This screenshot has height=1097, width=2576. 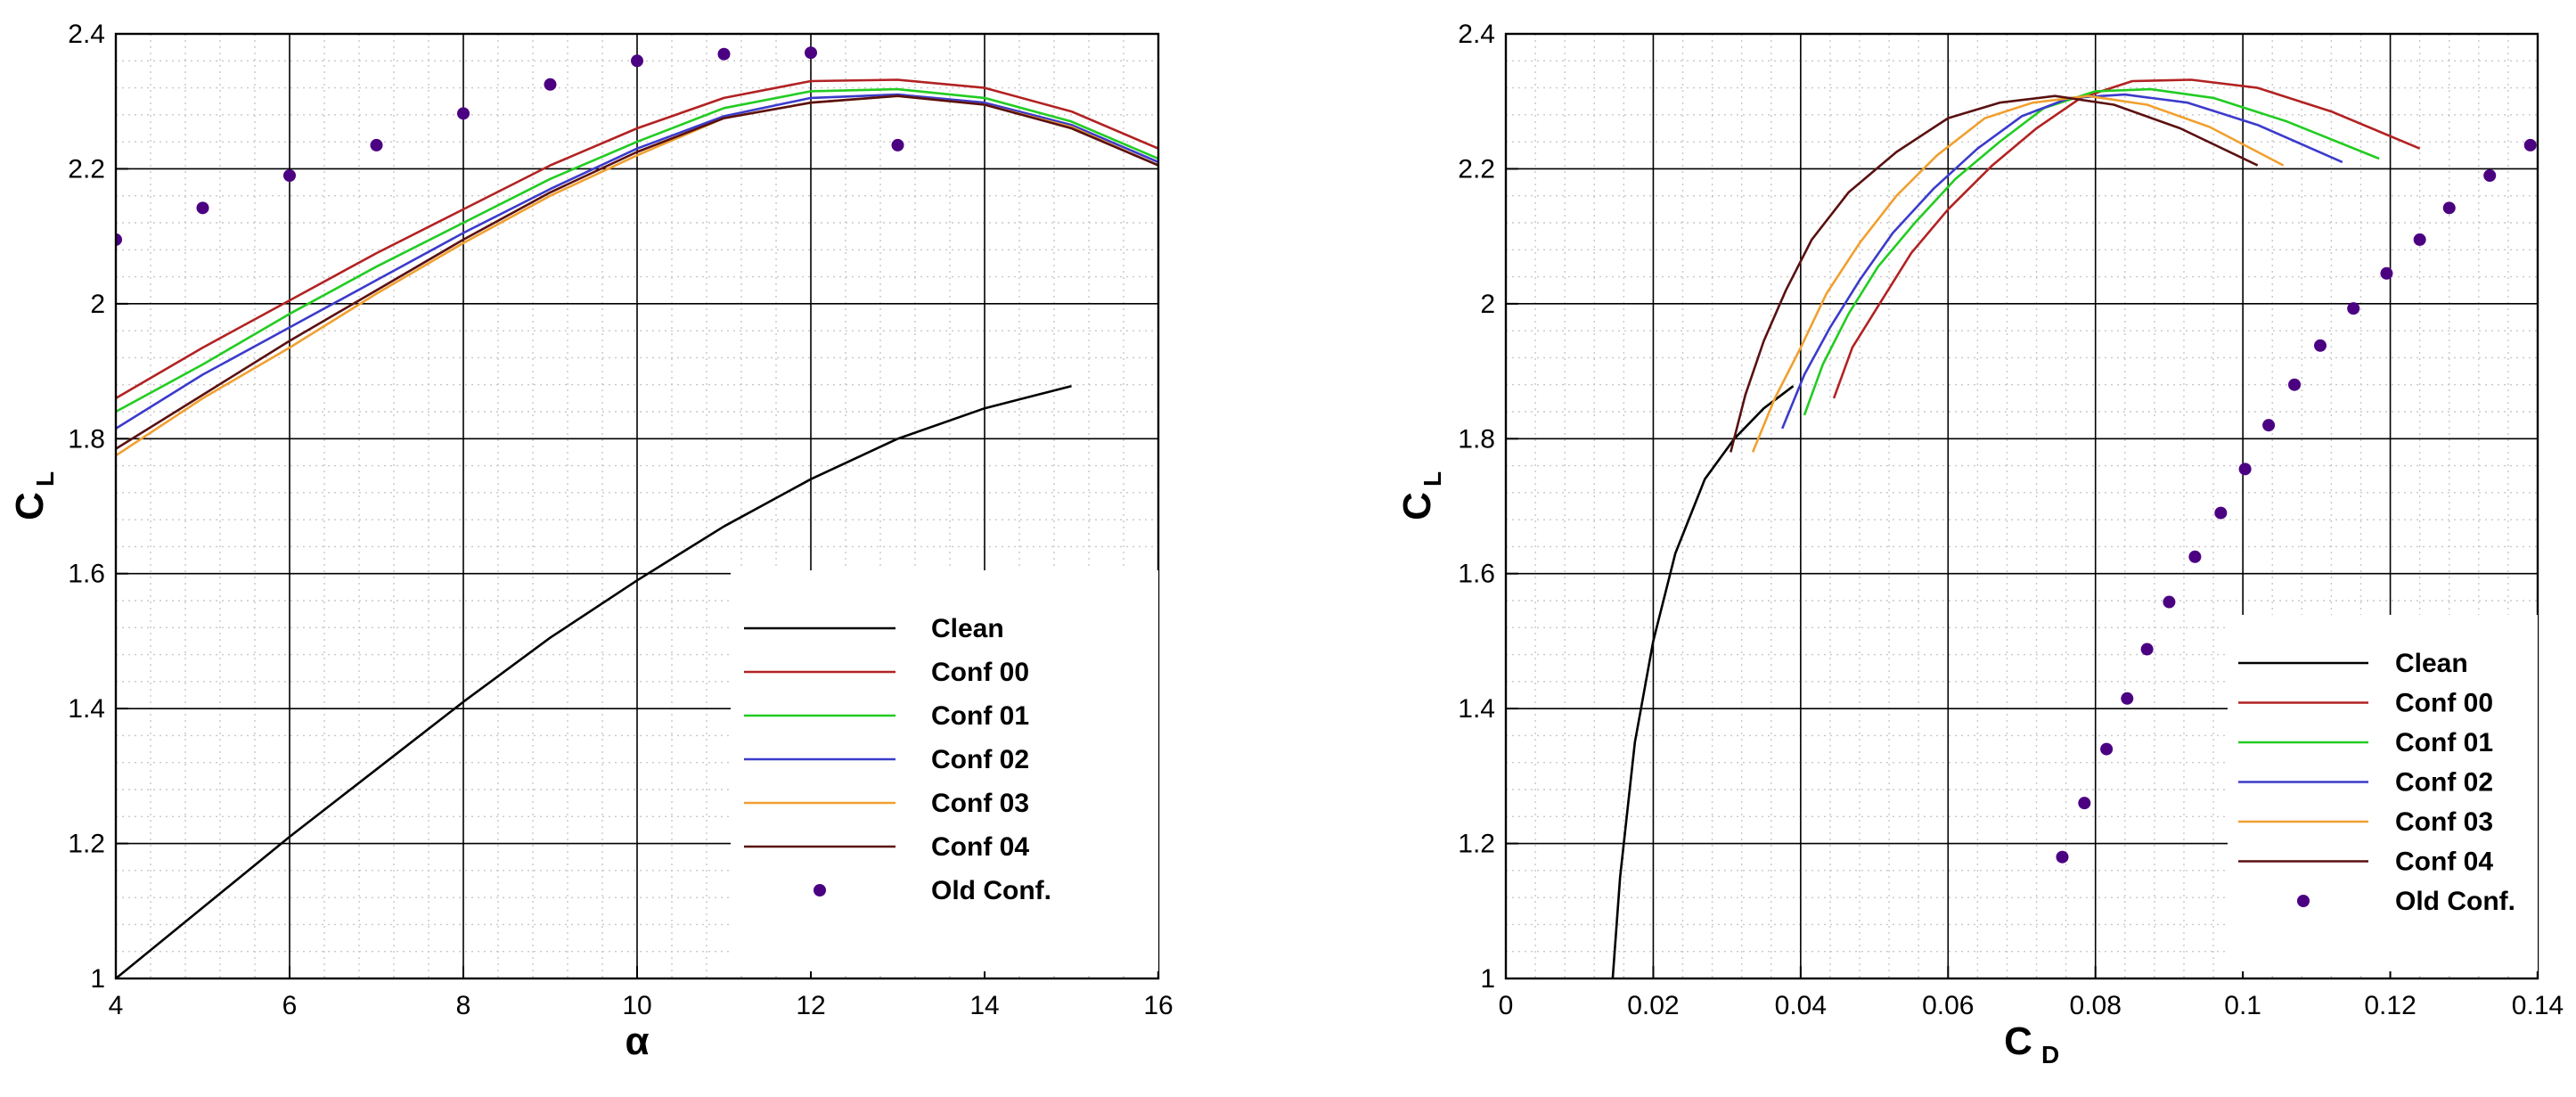 I want to click on legend-label-conf-02: Conf 02, so click(x=980, y=759).